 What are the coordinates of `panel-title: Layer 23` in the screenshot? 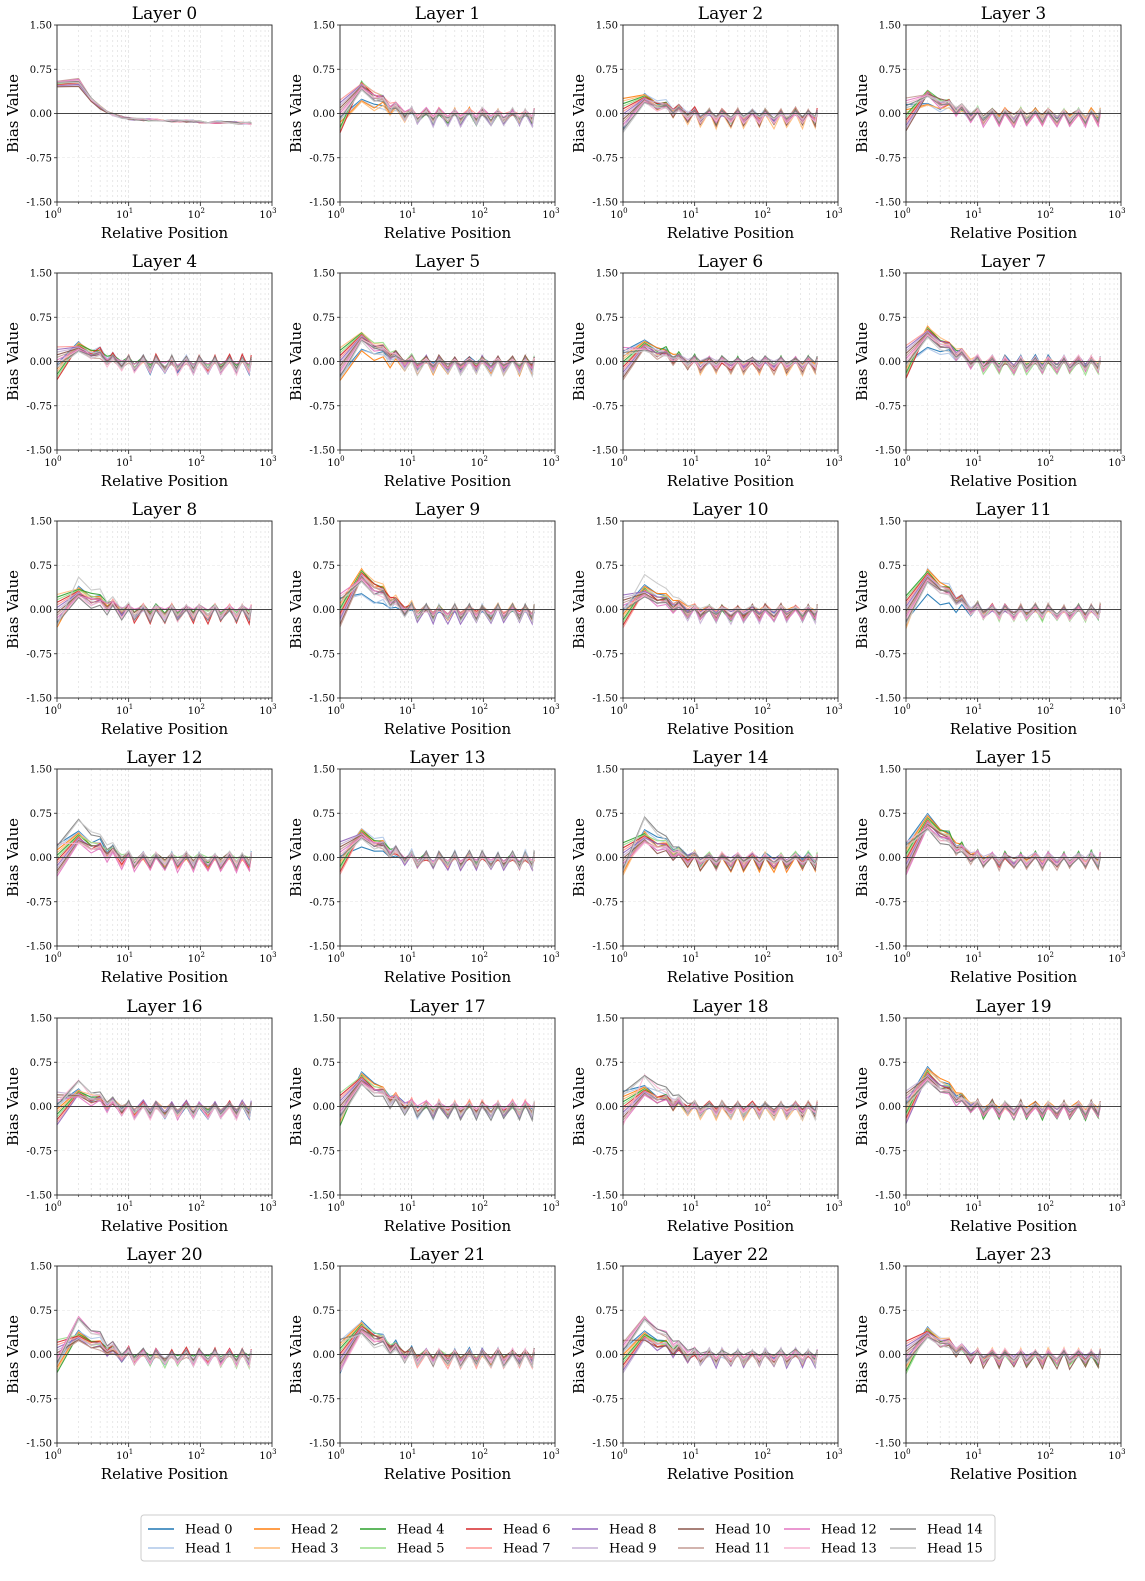 It's located at (1013, 1255).